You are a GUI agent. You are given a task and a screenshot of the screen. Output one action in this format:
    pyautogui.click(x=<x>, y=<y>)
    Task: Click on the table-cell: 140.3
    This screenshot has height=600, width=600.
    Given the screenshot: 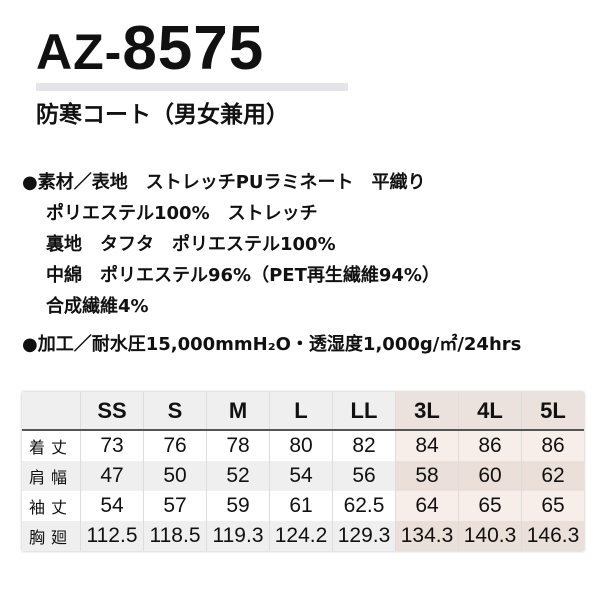 What is the action you would take?
    pyautogui.click(x=490, y=536)
    